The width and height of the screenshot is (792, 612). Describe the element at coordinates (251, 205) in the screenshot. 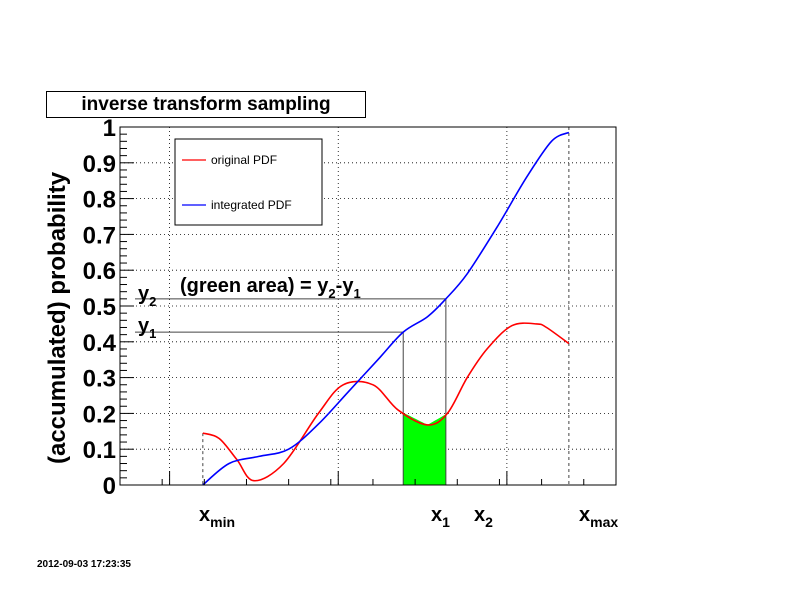

I see `legend-label-integrated-pdf: integrated PDF` at that location.